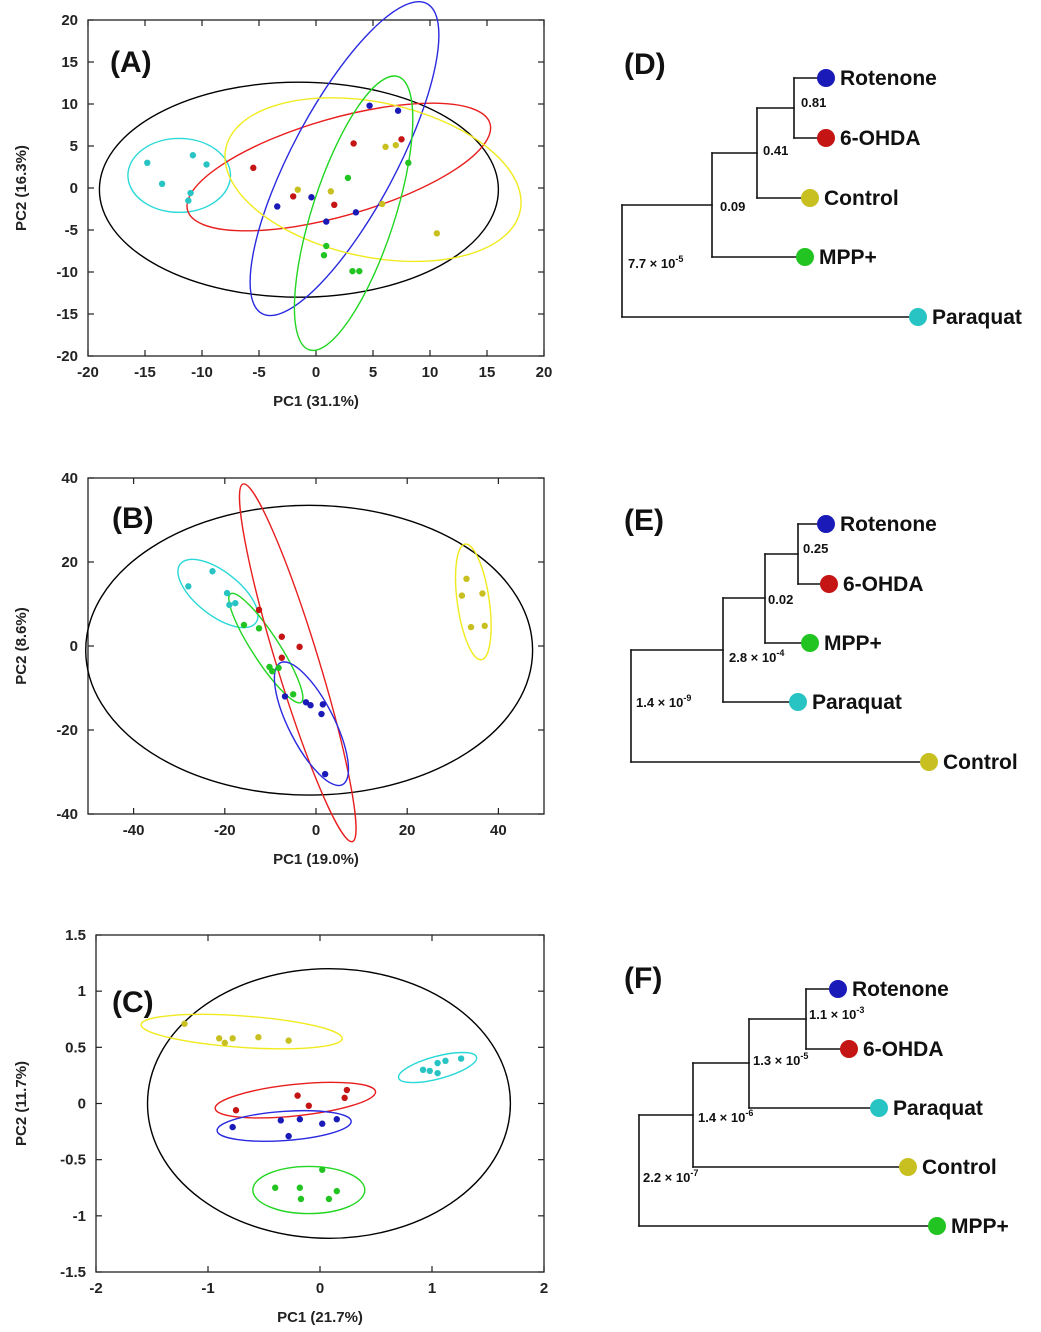 Image resolution: width=1041 pixels, height=1332 pixels. Describe the element at coordinates (73, 1272) in the screenshot. I see `y-tick-label: -1.5` at that location.